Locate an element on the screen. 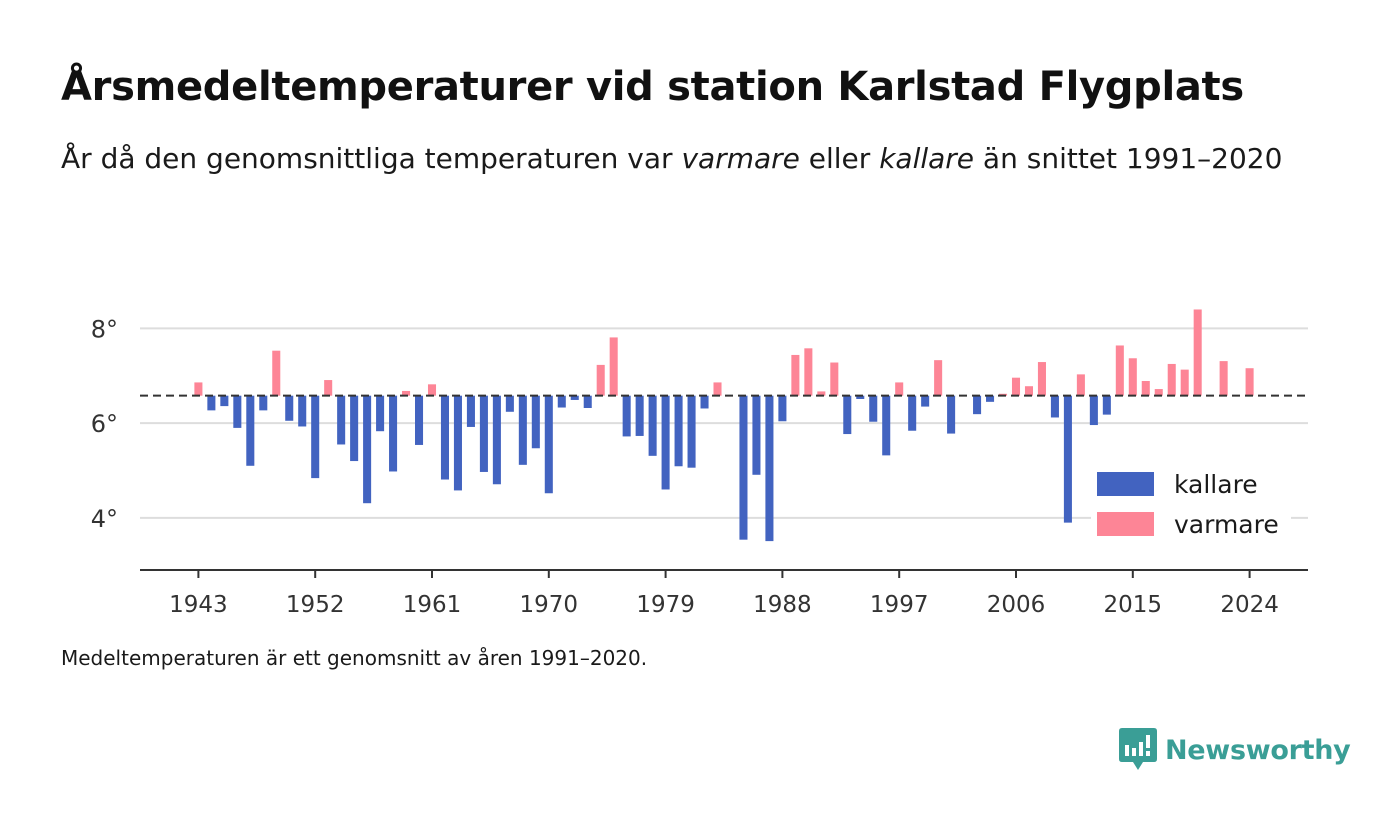 Image resolution: width=1400 pixels, height=831 pixels. subtitle-warm-word: varmare is located at coordinates (740, 158).